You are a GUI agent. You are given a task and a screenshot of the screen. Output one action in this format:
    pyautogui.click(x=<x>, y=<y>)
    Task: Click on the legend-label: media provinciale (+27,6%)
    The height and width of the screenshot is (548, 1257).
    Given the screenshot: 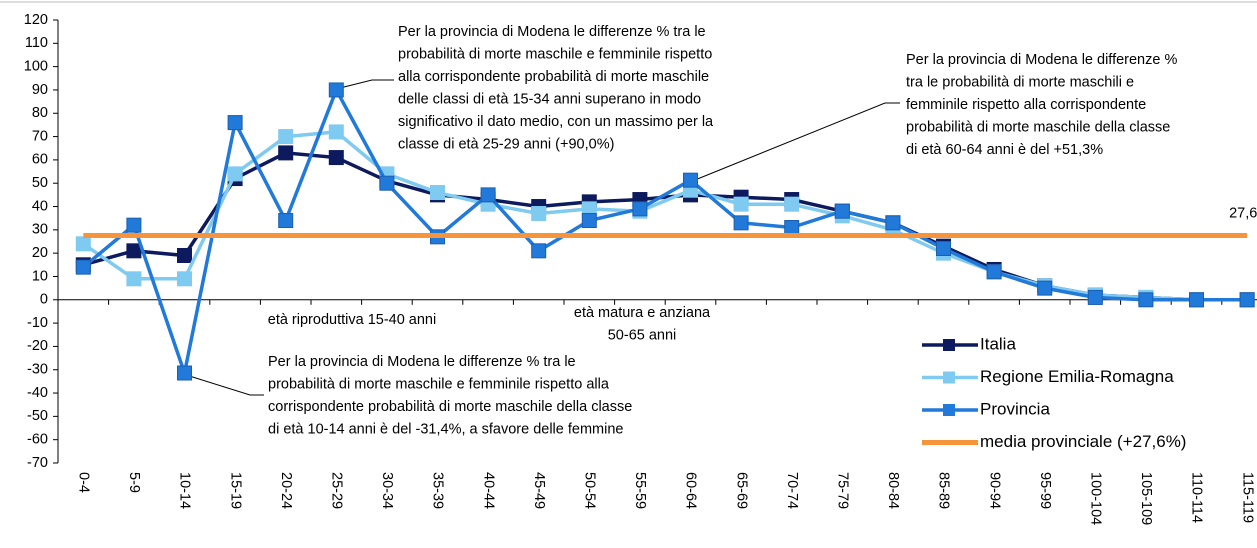 What is the action you would take?
    pyautogui.click(x=1083, y=441)
    